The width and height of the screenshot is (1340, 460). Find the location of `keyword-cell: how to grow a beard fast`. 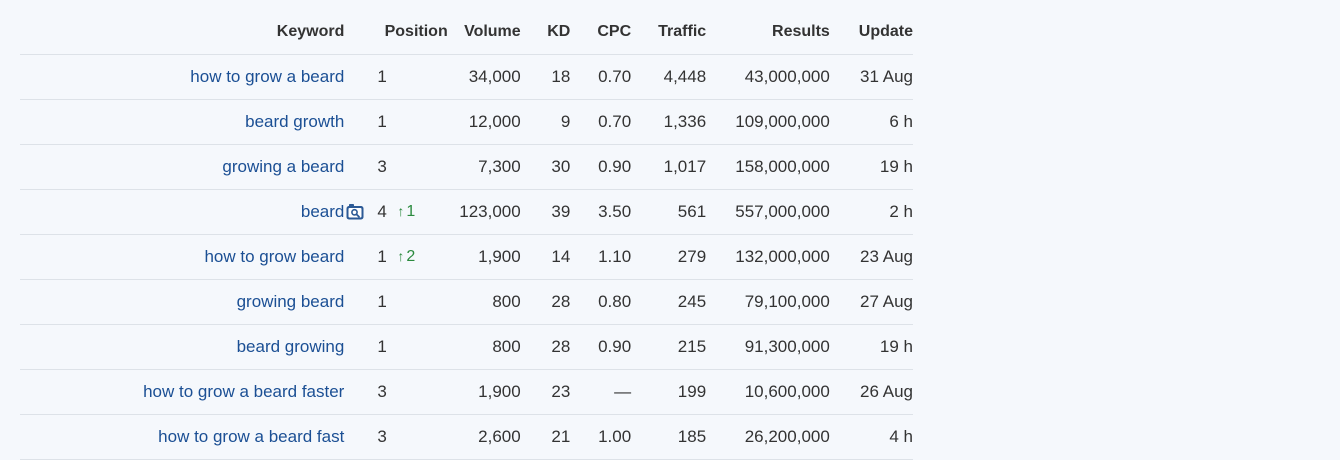

keyword-cell: how to grow a beard fast is located at coordinates (182, 437).